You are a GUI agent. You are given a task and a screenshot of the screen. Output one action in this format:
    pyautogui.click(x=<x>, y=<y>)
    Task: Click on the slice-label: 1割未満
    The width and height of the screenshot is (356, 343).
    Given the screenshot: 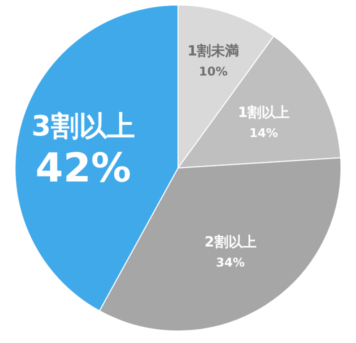 What is the action you would take?
    pyautogui.click(x=213, y=51)
    